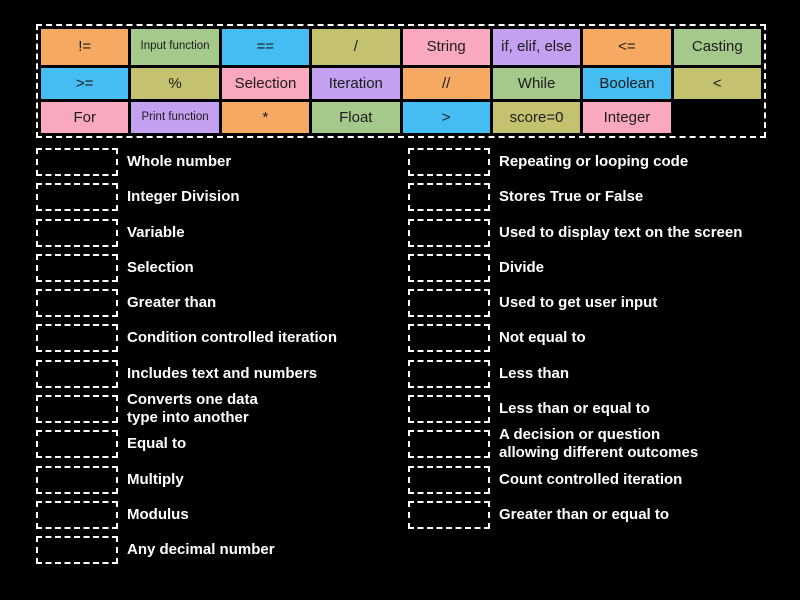 Image resolution: width=800 pixels, height=600 pixels. I want to click on definition-row: Modulus, so click(186, 514).